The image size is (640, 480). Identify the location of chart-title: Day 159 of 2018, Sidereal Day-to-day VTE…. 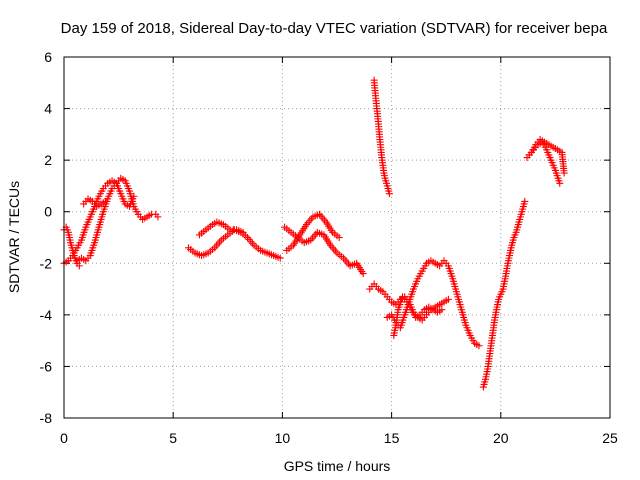
(334, 28).